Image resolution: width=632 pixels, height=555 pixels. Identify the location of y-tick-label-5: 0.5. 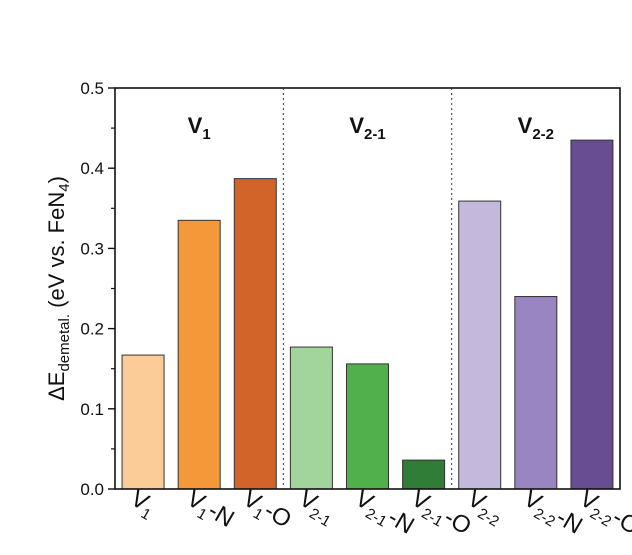
(92, 88).